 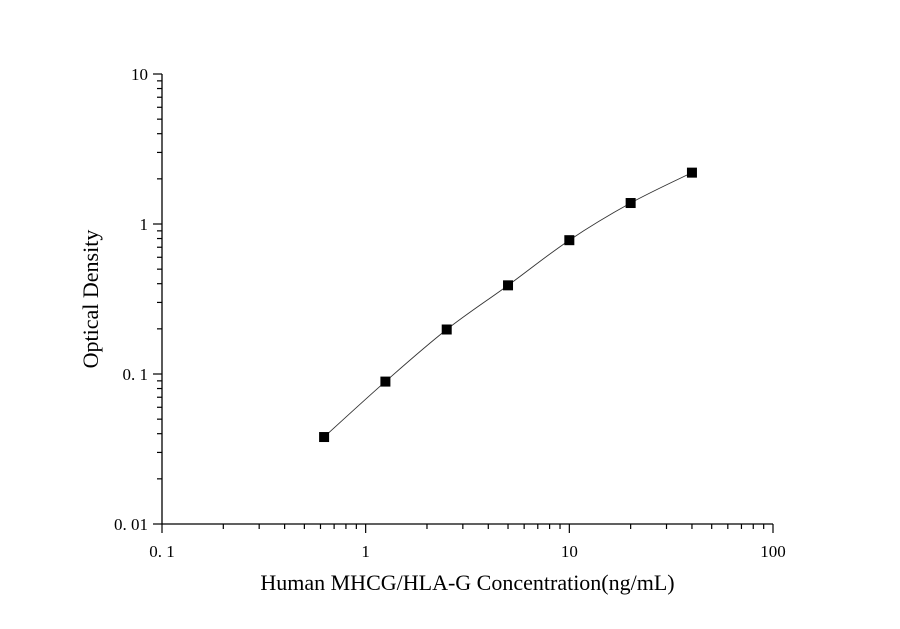 I want to click on x-tick-label: 100, so click(x=773, y=551).